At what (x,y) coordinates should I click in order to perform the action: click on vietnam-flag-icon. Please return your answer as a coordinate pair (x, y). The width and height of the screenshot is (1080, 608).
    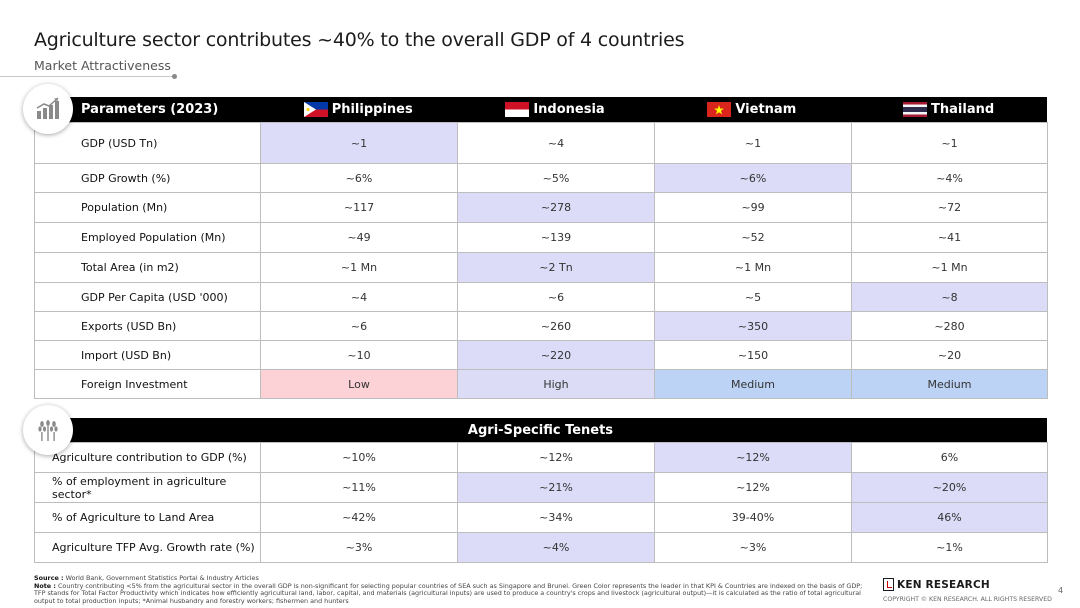
    Looking at the image, I should click on (719, 109).